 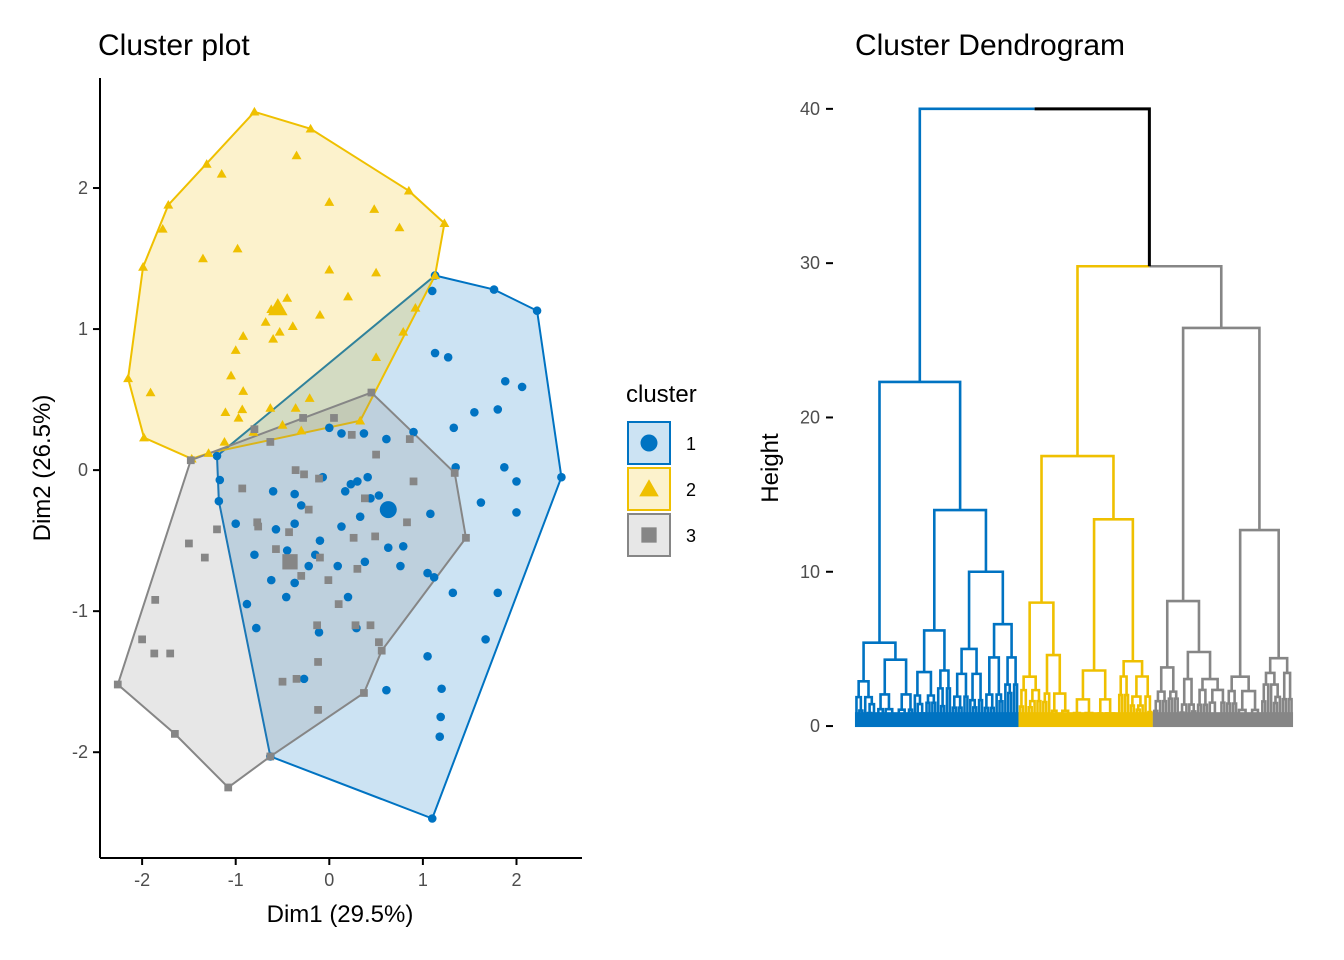 What do you see at coordinates (1221, 464) in the screenshot?
I see `cluster-3-merge` at bounding box center [1221, 464].